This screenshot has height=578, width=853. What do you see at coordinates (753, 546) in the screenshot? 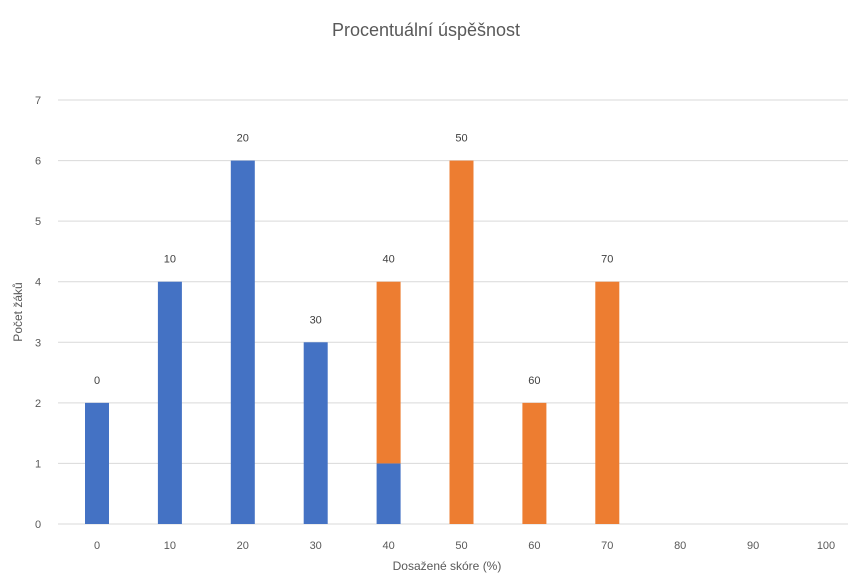
I see `x-tick-label: 90` at bounding box center [753, 546].